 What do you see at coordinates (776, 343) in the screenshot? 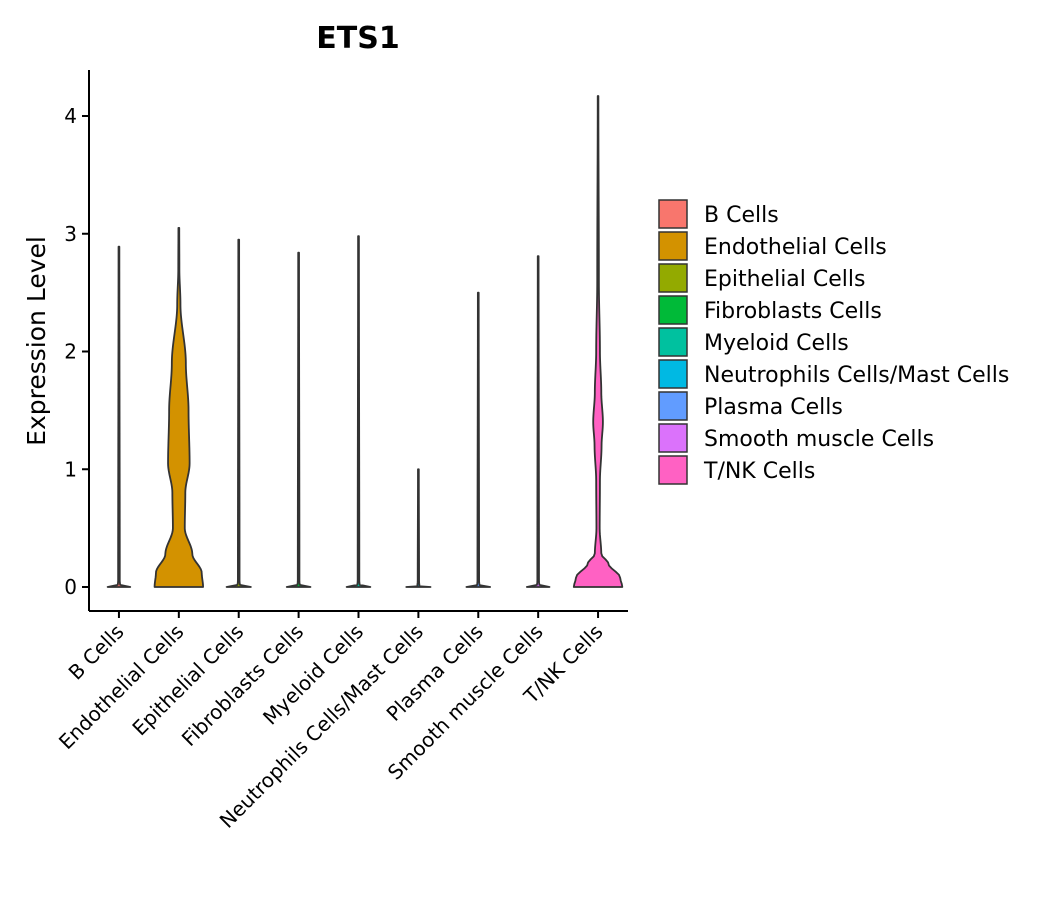
I see `legend-label: Myeloid Cells` at bounding box center [776, 343].